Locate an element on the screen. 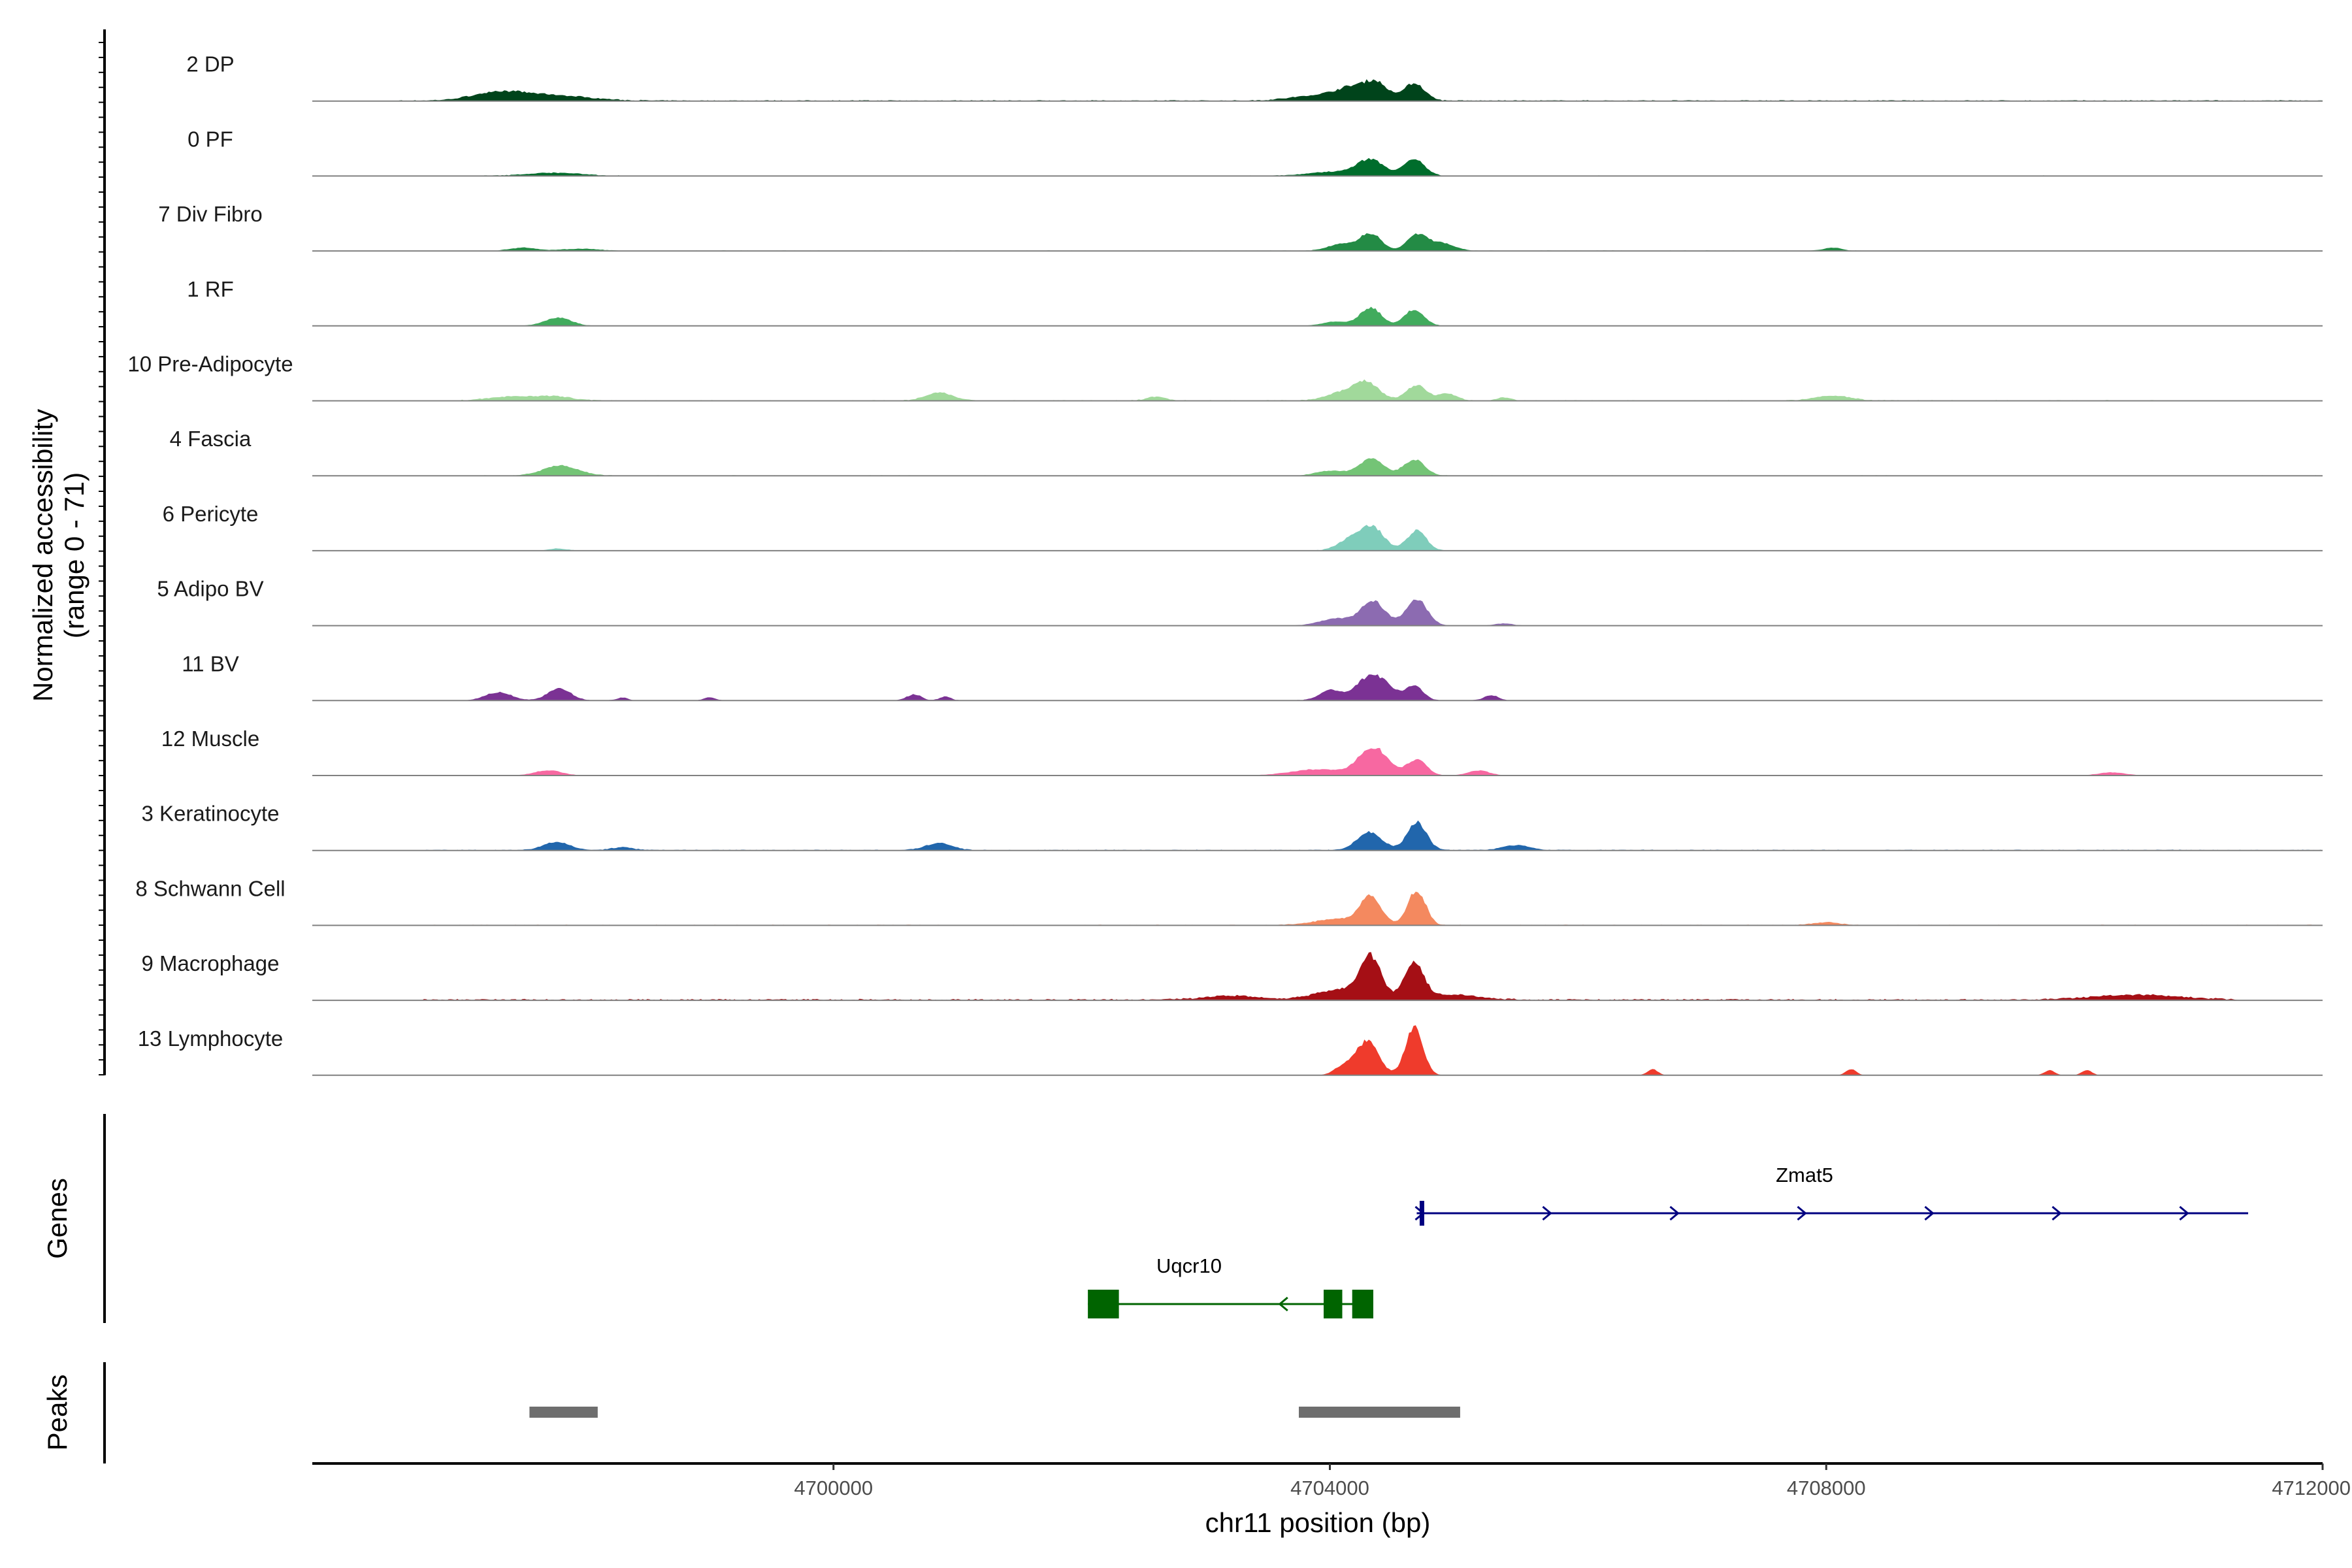 The width and height of the screenshot is (2352, 1568). track-4: 10 Pre-Adipocyte is located at coordinates (1225, 377).